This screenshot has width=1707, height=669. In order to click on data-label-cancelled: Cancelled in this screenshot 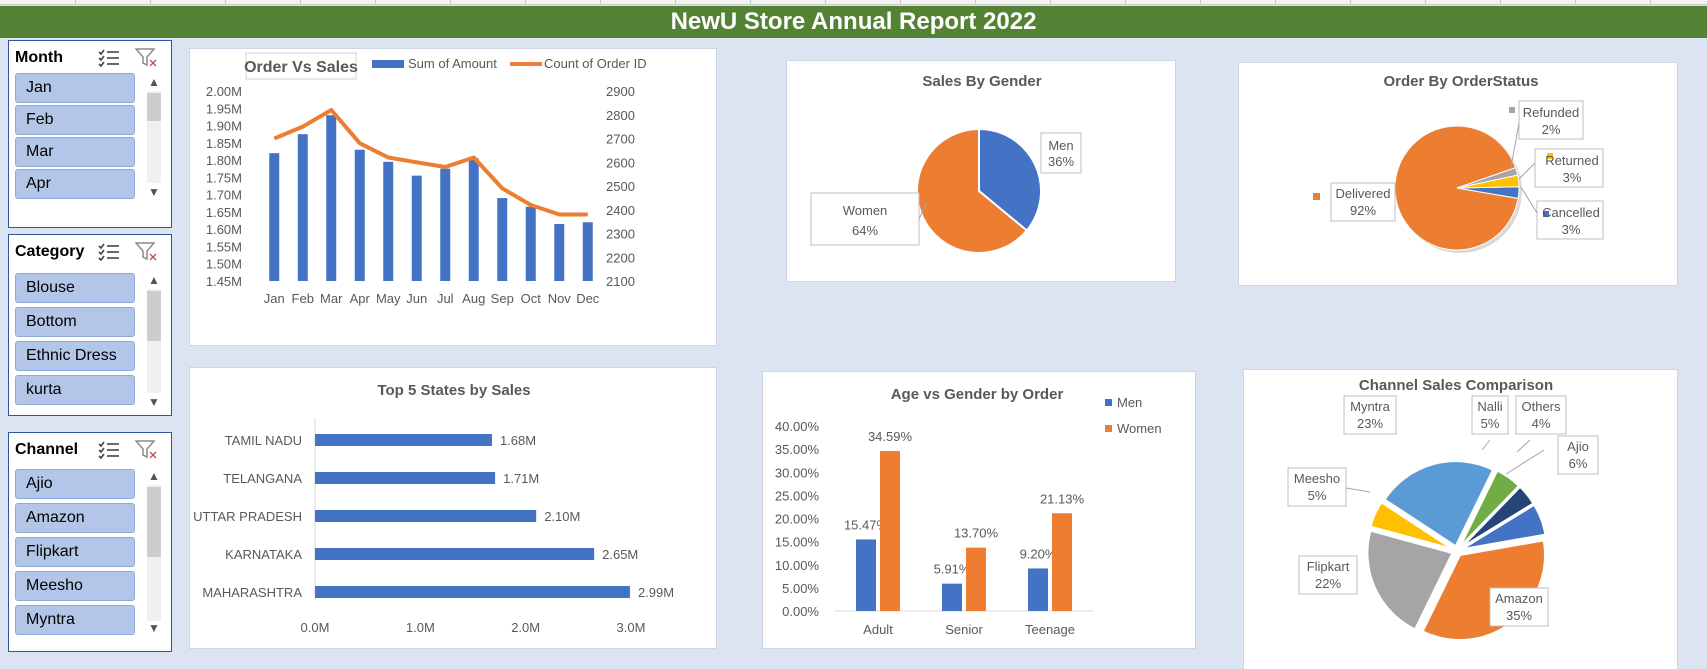, I will do `click(1571, 212)`.